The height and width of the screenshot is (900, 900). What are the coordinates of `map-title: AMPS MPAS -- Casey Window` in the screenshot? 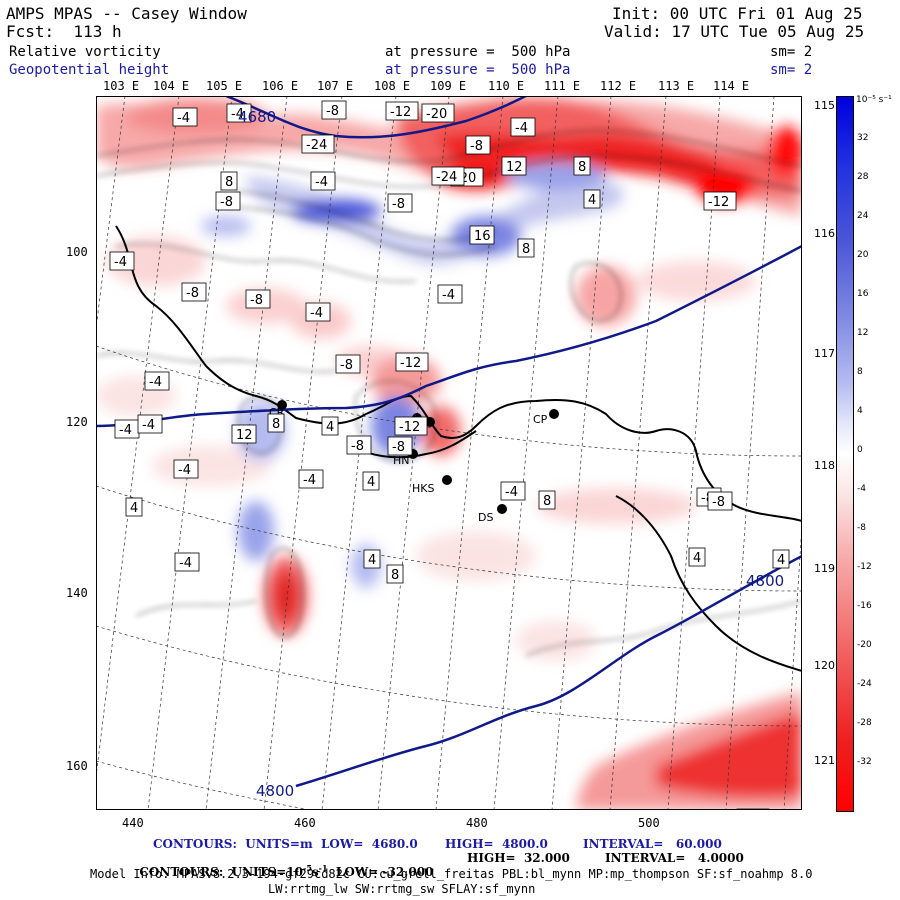 It's located at (126, 13).